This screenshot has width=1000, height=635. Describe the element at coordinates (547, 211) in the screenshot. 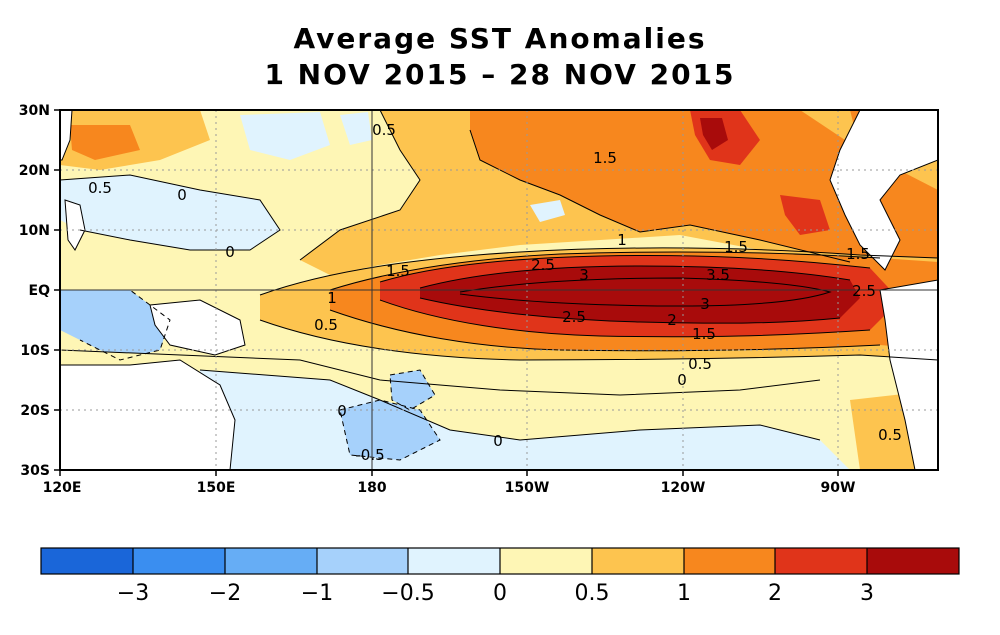

I see `field-cool-spot` at that location.